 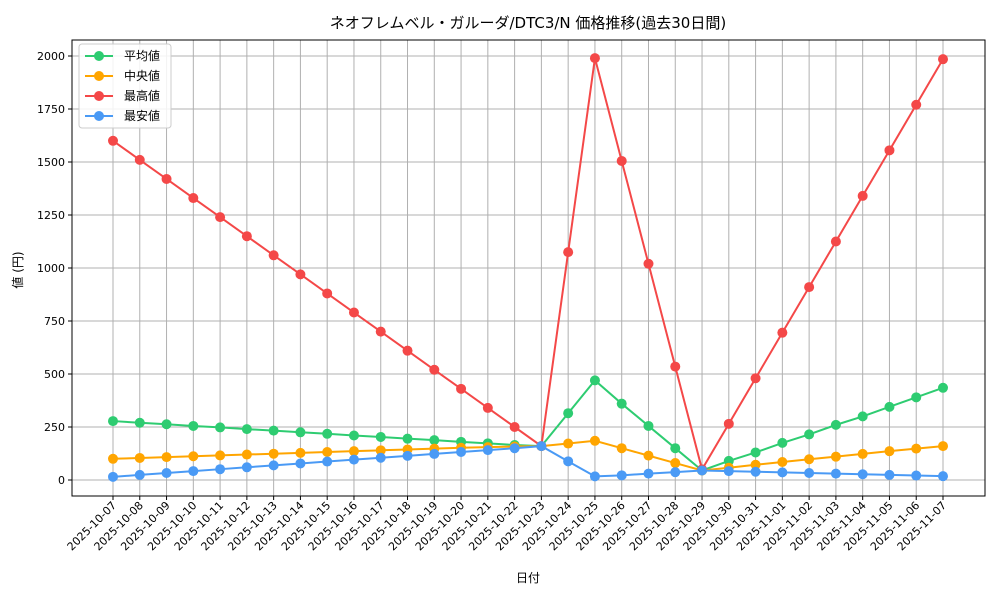 What do you see at coordinates (125, 86) in the screenshot?
I see `legend-box` at bounding box center [125, 86].